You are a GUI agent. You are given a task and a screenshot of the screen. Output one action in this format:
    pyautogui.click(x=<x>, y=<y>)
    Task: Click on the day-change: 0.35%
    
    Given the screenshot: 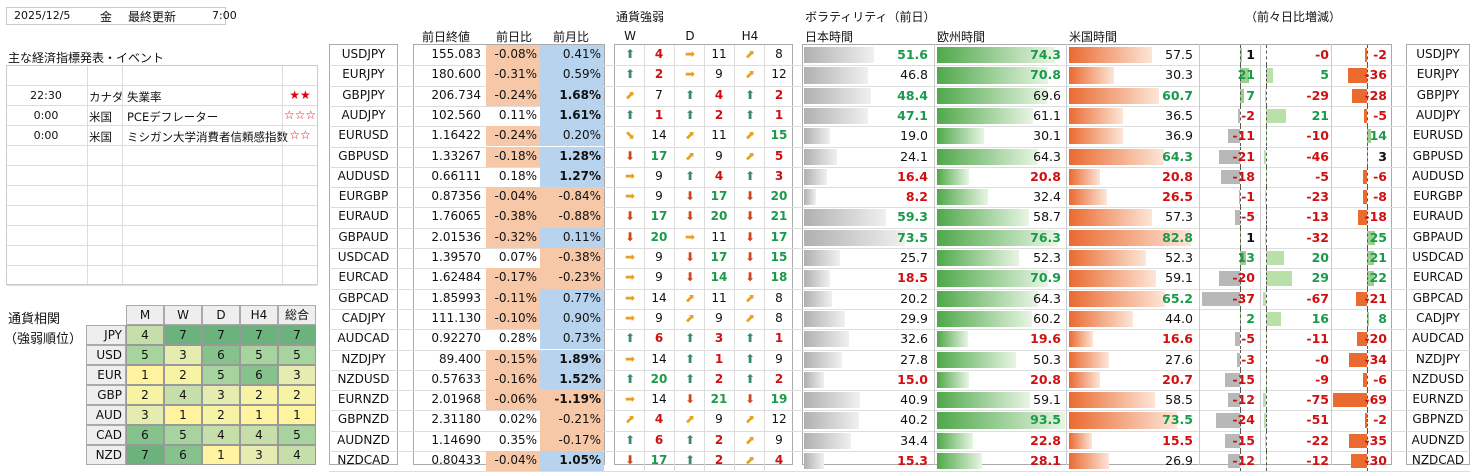 What is the action you would take?
    pyautogui.click(x=513, y=441)
    